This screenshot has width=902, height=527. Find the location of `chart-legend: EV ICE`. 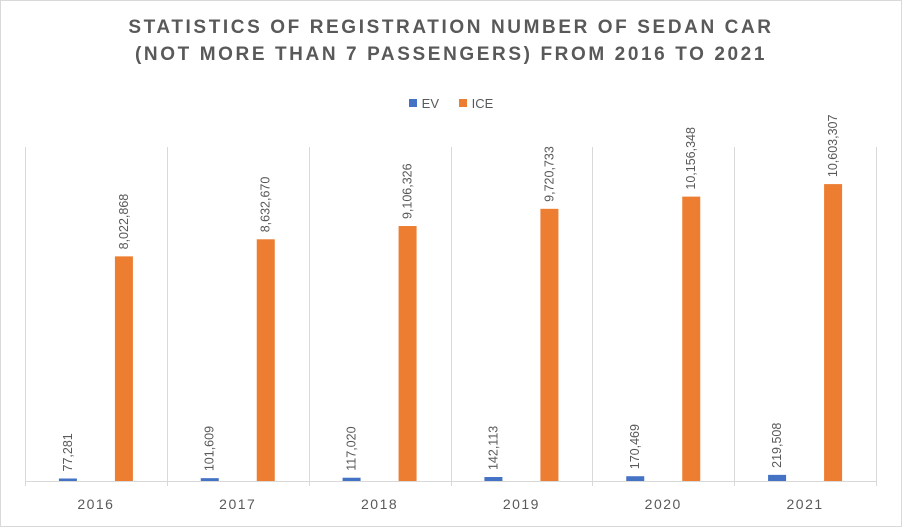

chart-legend: EV ICE is located at coordinates (451, 103).